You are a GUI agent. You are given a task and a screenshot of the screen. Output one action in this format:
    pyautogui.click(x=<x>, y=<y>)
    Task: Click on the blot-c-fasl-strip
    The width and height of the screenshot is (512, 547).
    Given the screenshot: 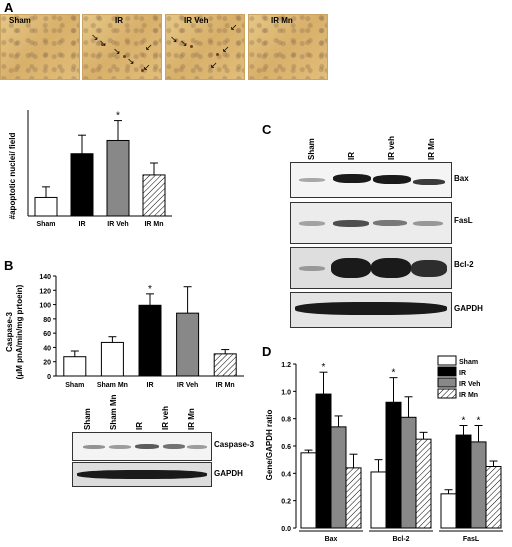 What is the action you would take?
    pyautogui.click(x=371, y=223)
    